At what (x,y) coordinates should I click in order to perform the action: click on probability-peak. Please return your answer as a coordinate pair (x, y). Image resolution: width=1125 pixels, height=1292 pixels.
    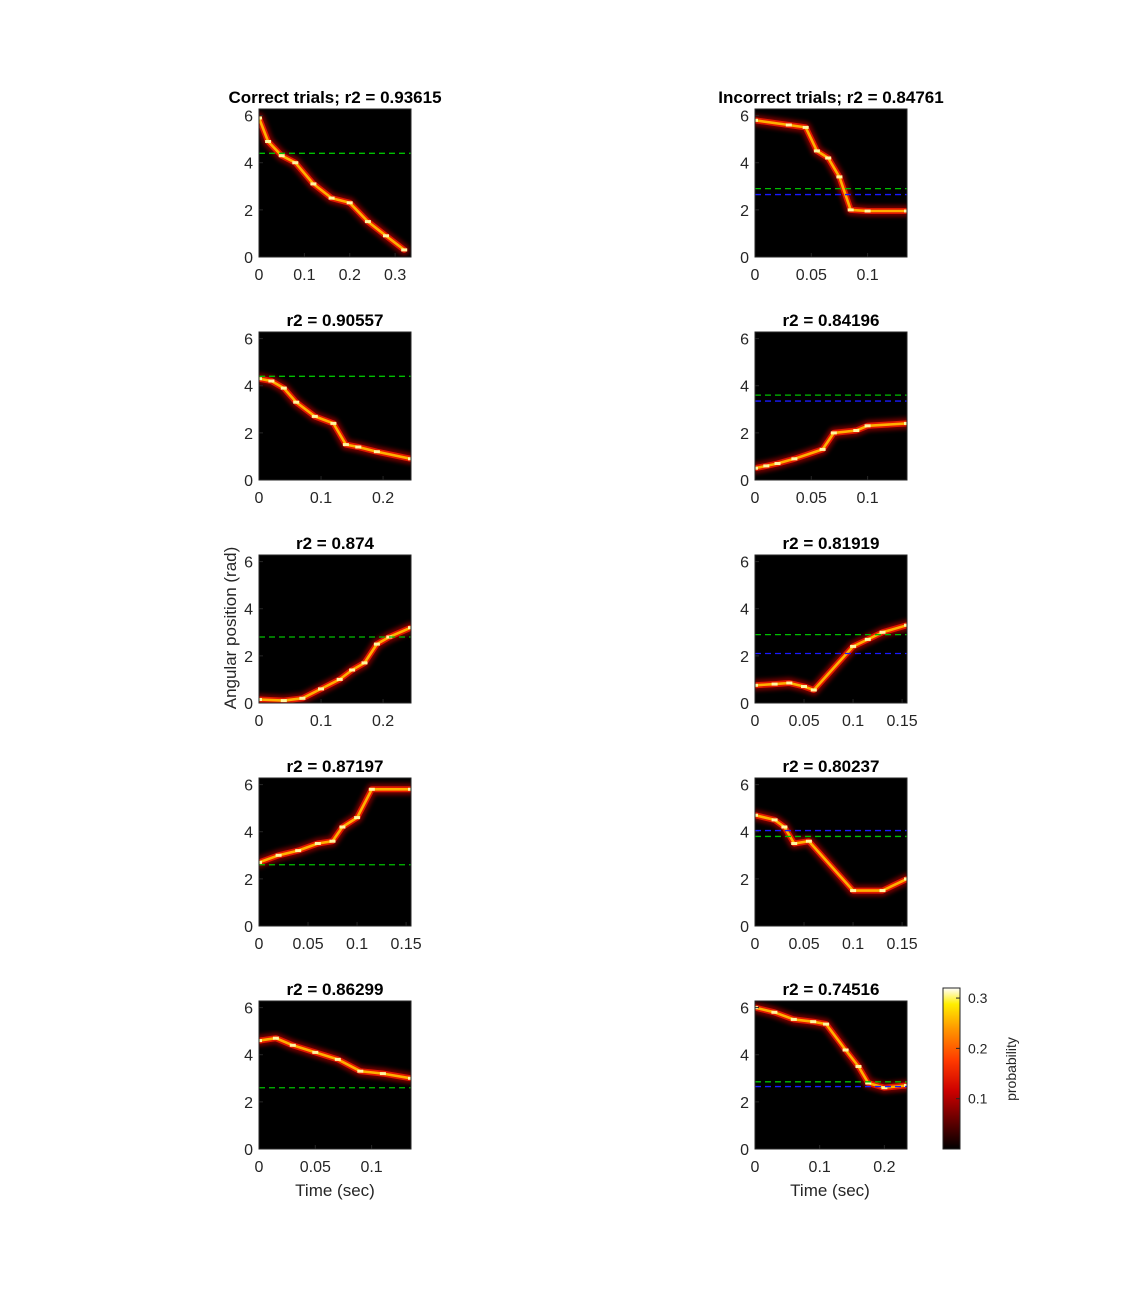
    Looking at the image, I should click on (831, 1047).